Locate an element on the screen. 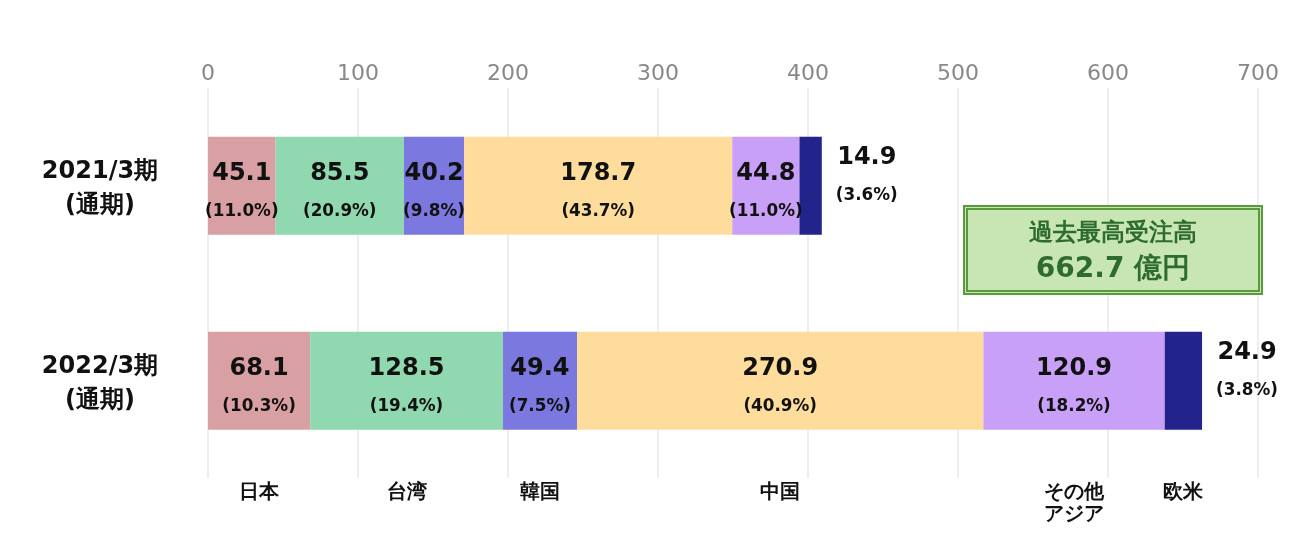 The image size is (1298, 547). y-tick-label: 2022/3期 (通期) is located at coordinates (100, 381).